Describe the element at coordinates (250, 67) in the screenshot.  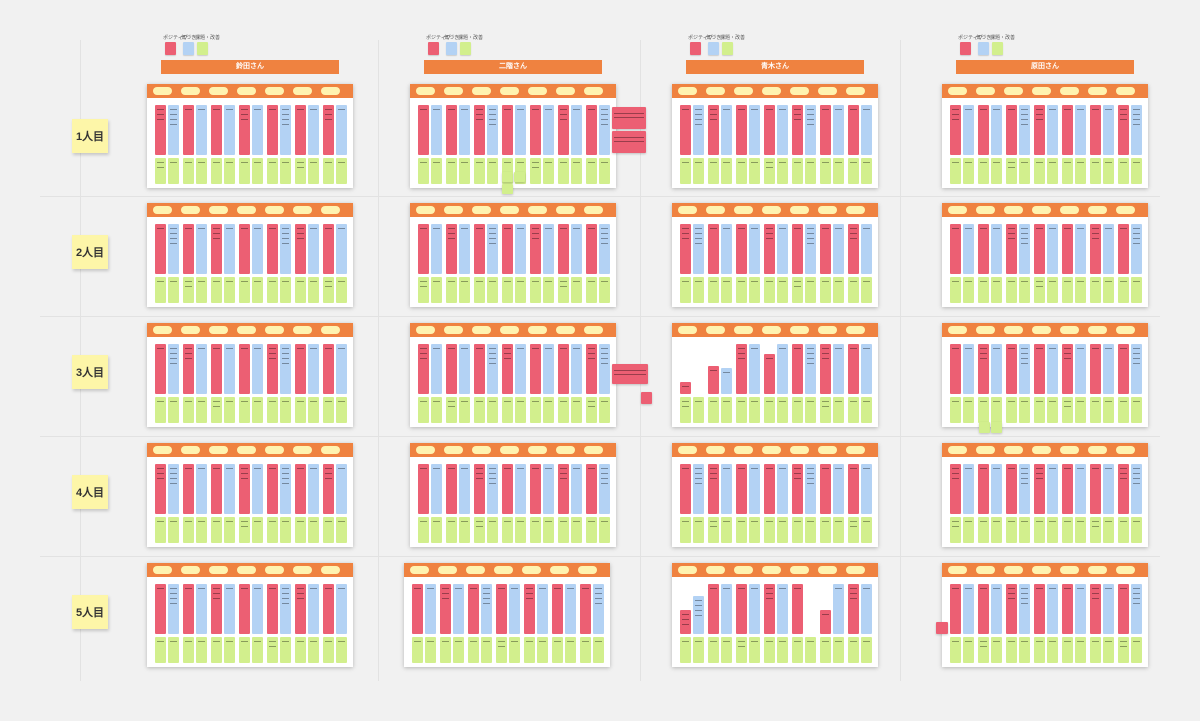
I see `person-header-1: 鈴田さん` at that location.